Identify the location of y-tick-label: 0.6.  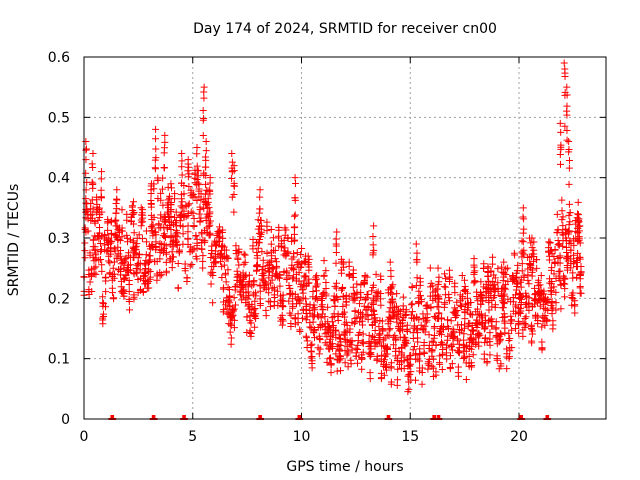
(59, 58).